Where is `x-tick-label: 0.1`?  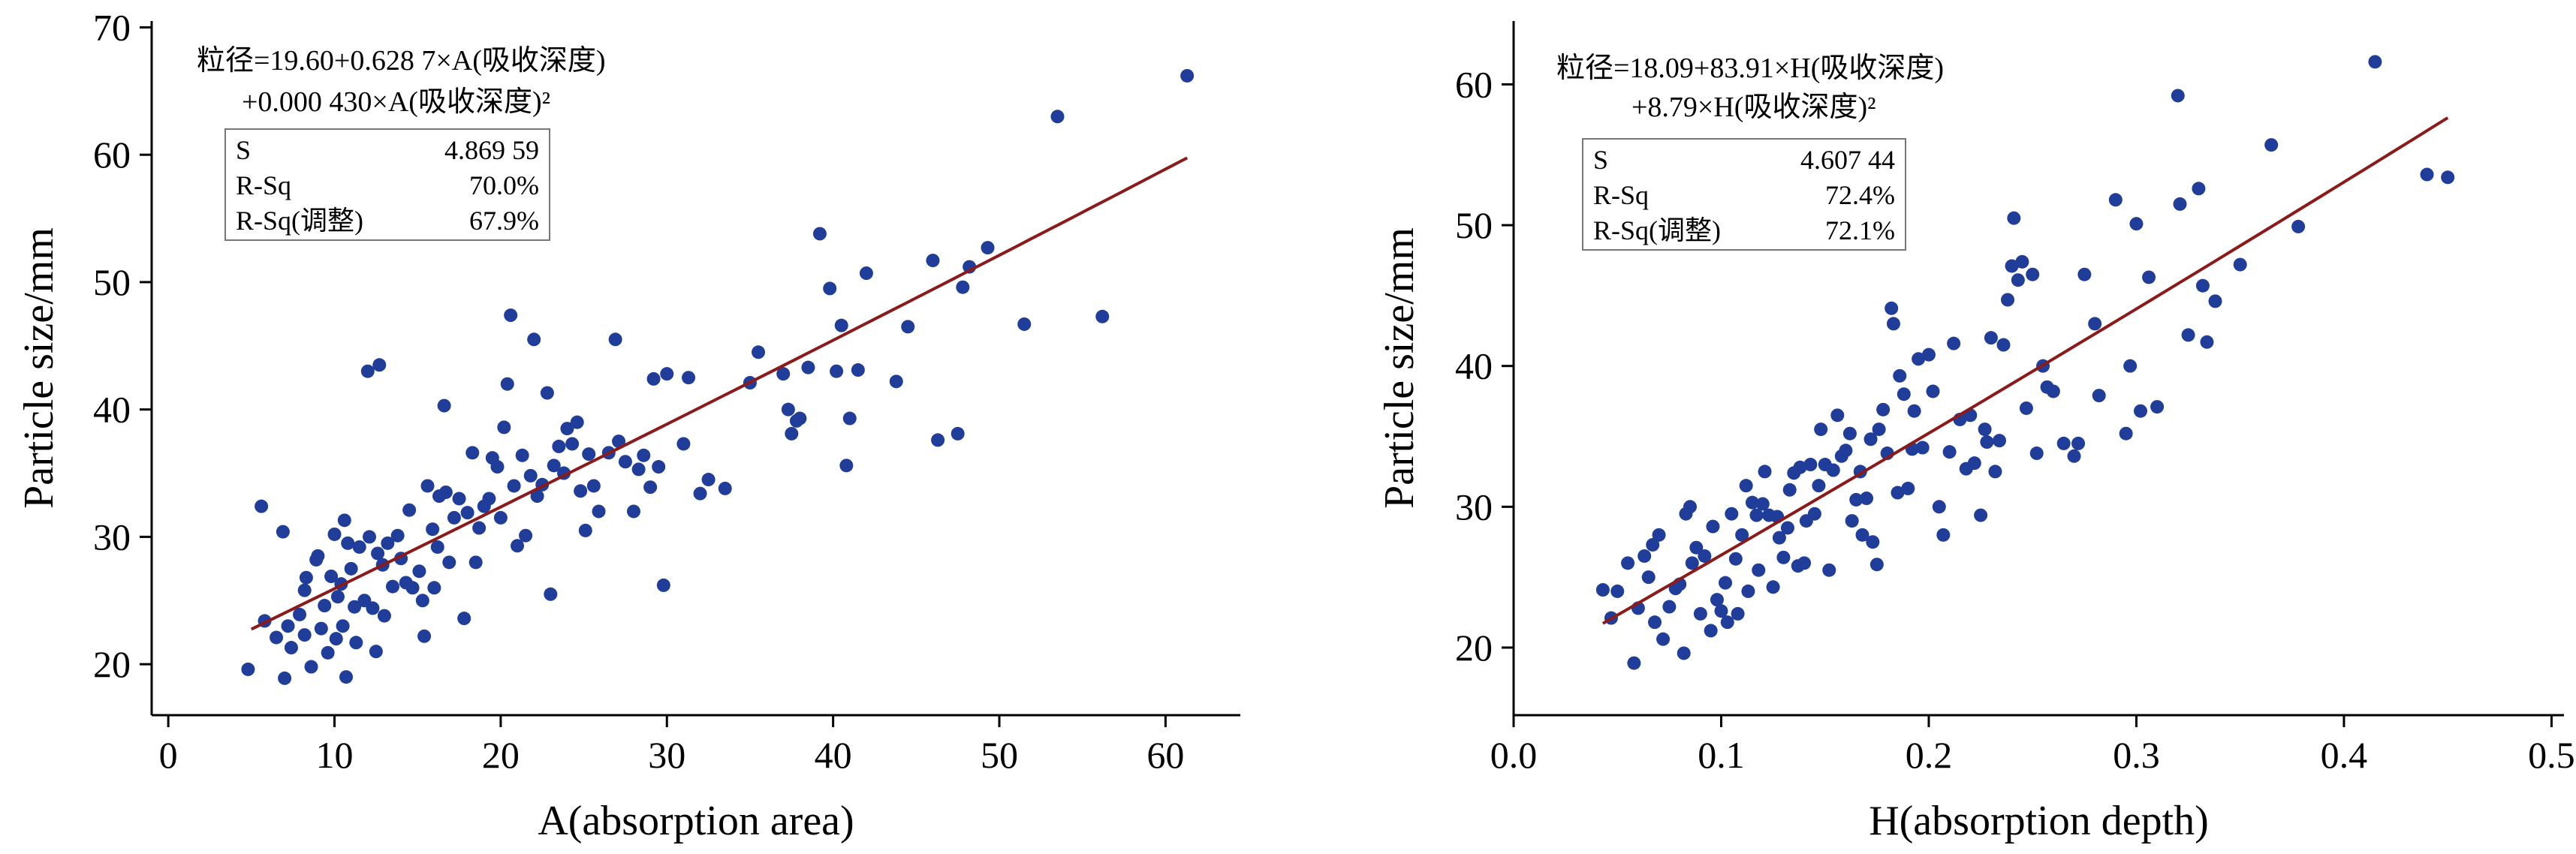
x-tick-label: 0.1 is located at coordinates (1721, 755).